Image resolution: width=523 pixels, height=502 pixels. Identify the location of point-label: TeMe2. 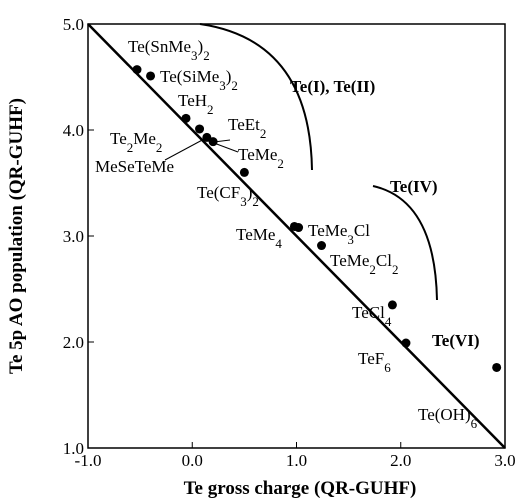
(261, 158).